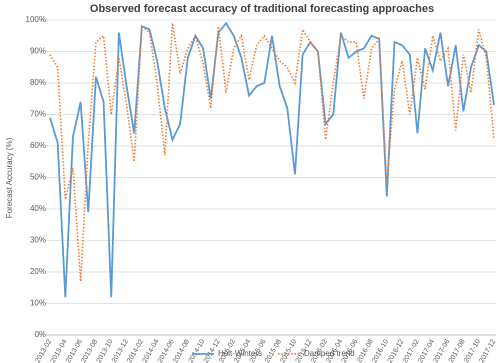 This screenshot has width=500, height=363. I want to click on y-tick-label: 30%, so click(38, 240).